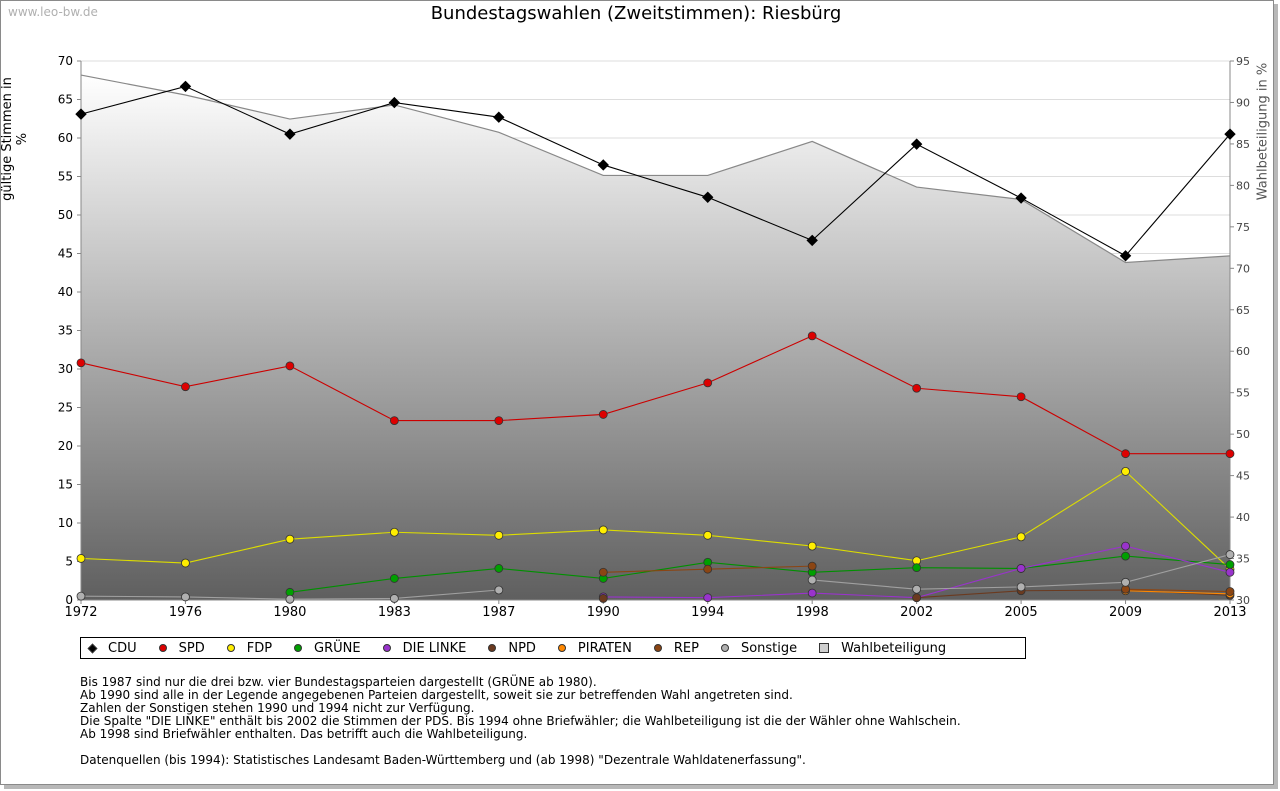  I want to click on y-tick-label: 0, so click(69, 600).